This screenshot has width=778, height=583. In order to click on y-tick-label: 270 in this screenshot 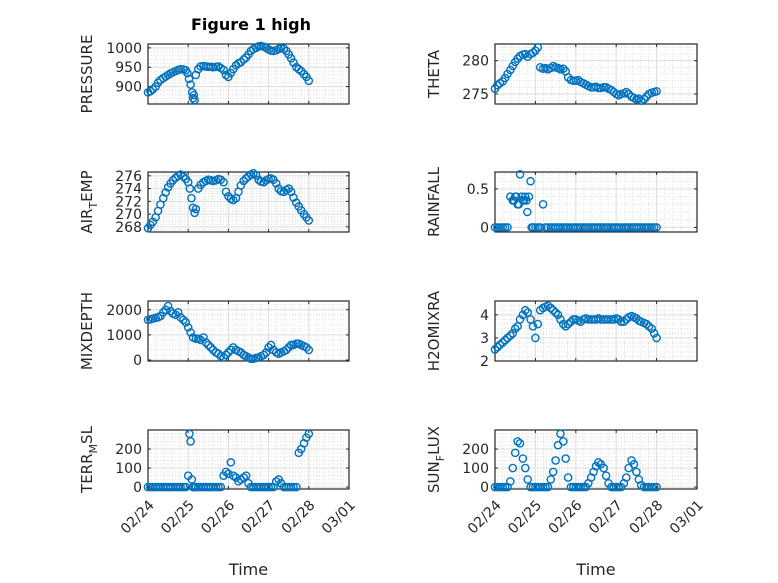, I will do `click(128, 215)`.